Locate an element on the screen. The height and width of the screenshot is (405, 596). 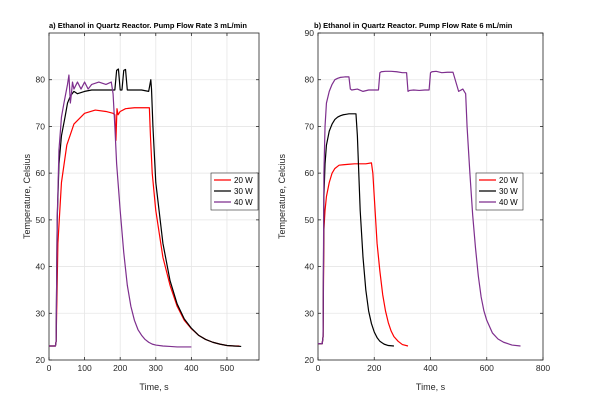
x-tick-label: 600 is located at coordinates (487, 368).